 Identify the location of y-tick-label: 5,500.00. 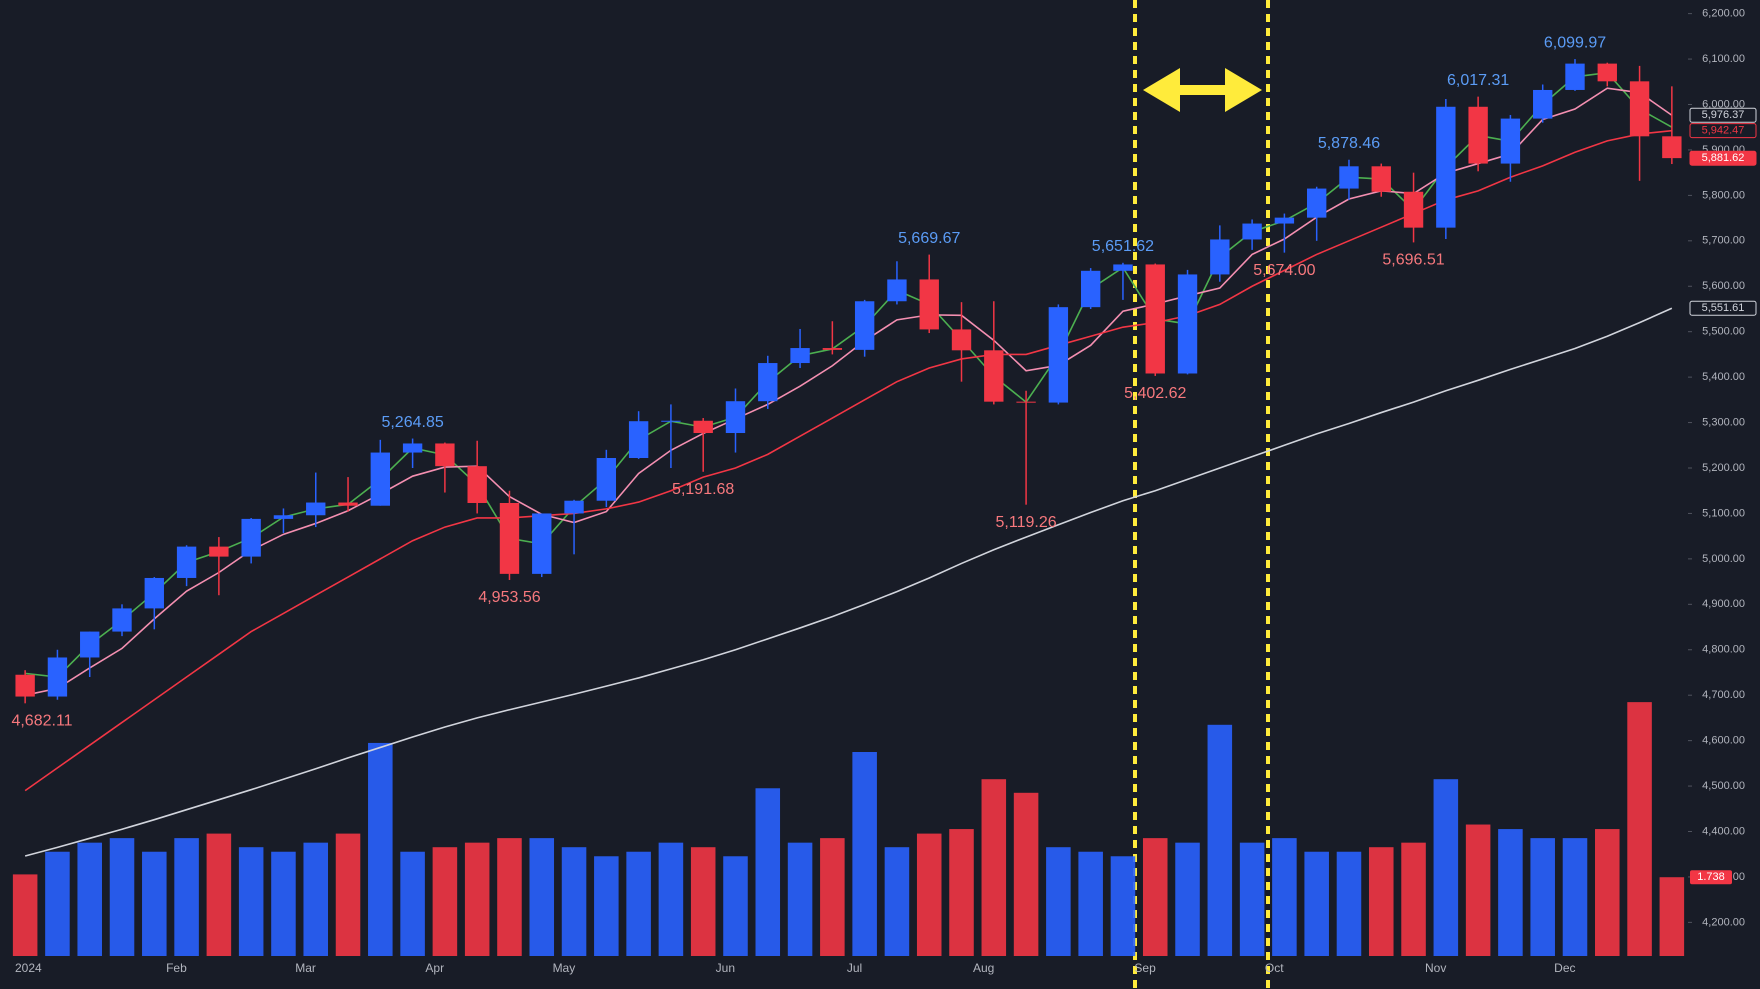
(1723, 332).